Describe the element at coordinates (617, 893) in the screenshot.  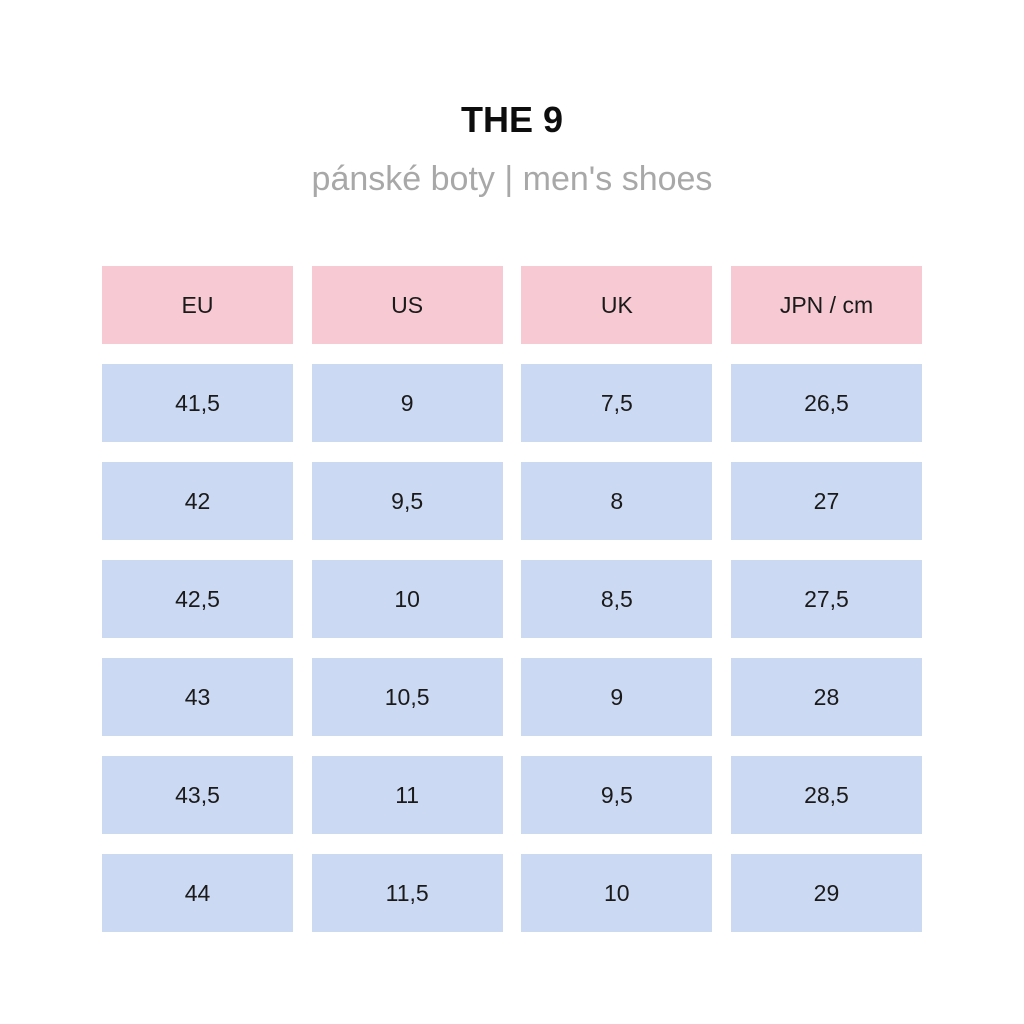
I see `table-cell-uk: 10` at that location.